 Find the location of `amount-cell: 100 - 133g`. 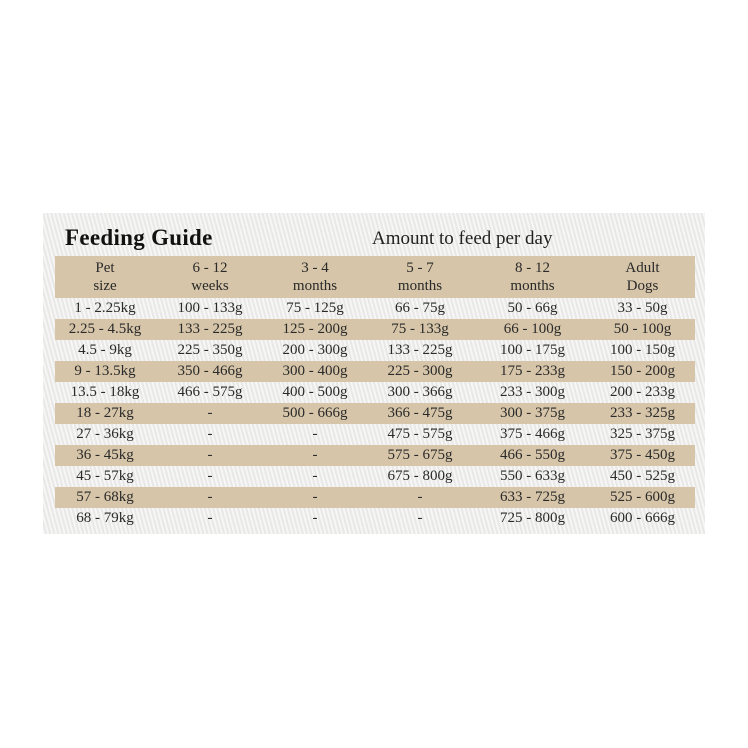

amount-cell: 100 - 133g is located at coordinates (210, 308).